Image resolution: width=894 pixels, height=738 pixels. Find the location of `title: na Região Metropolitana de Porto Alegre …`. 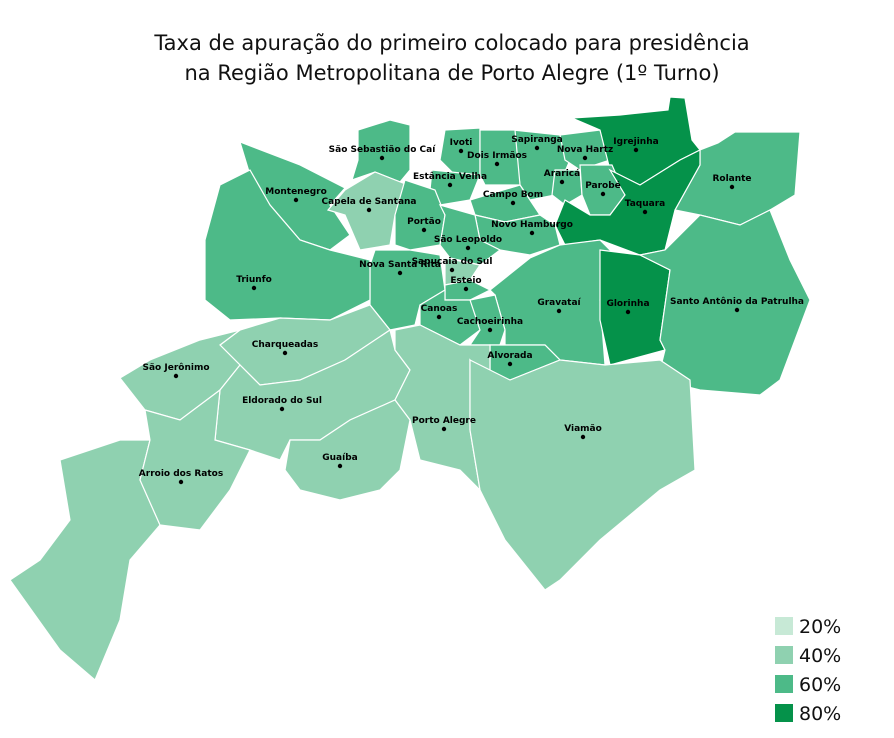

title: na Região Metropolitana de Porto Alegre … is located at coordinates (451, 73).